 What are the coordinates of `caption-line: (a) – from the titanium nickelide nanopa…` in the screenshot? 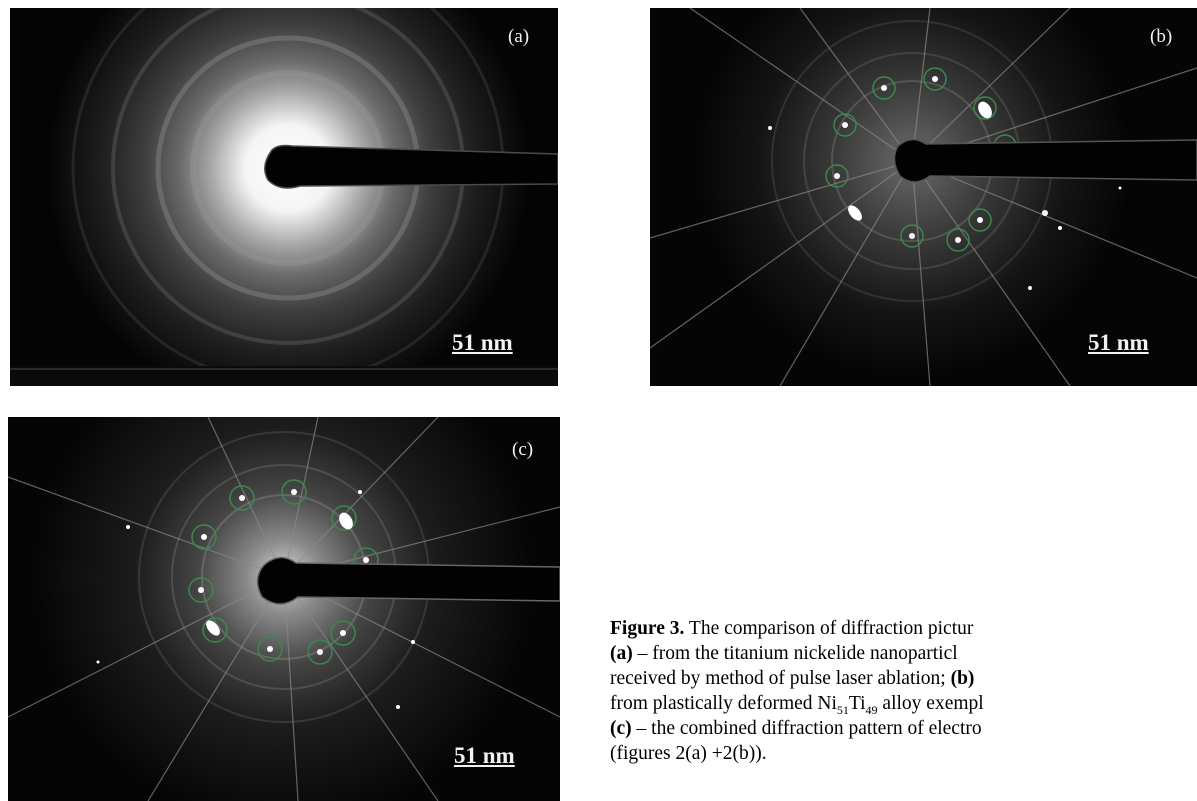 It's located at (903, 653).